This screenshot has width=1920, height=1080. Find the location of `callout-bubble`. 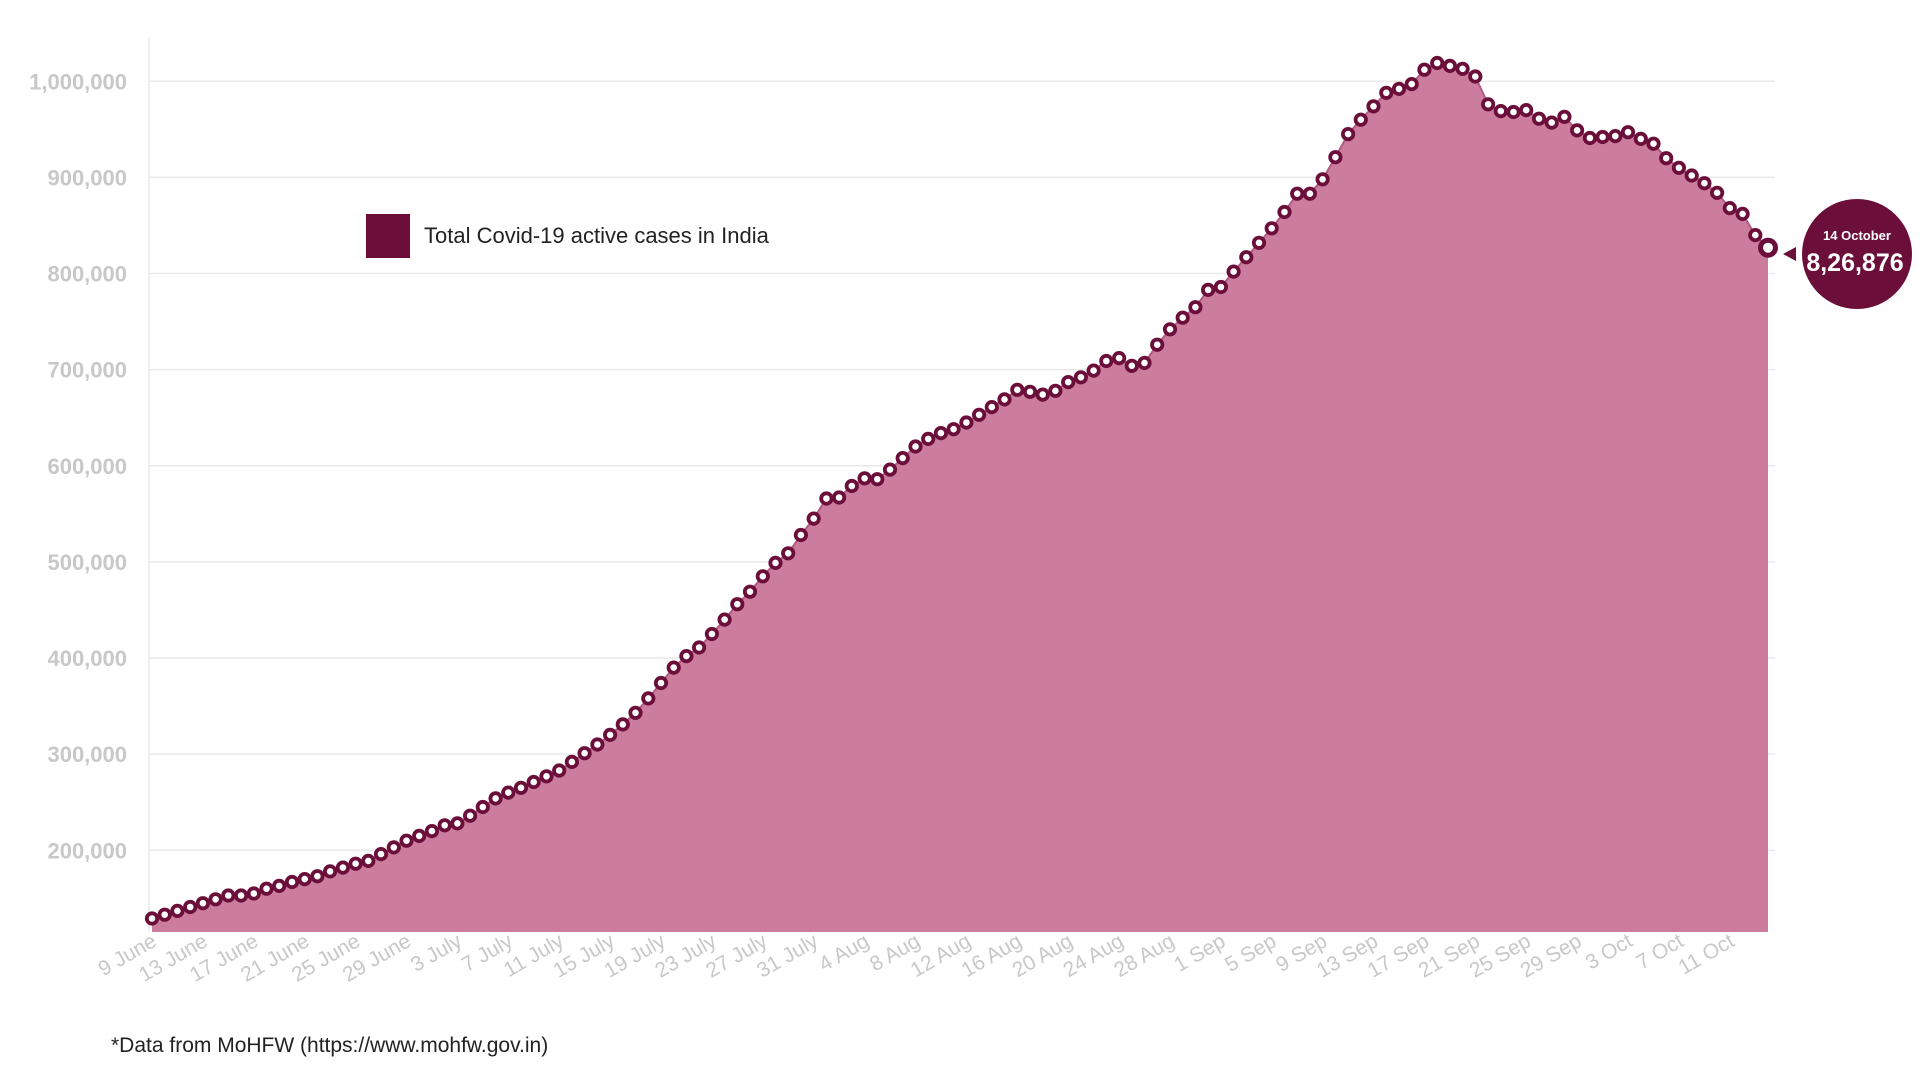

callout-bubble is located at coordinates (1857, 254).